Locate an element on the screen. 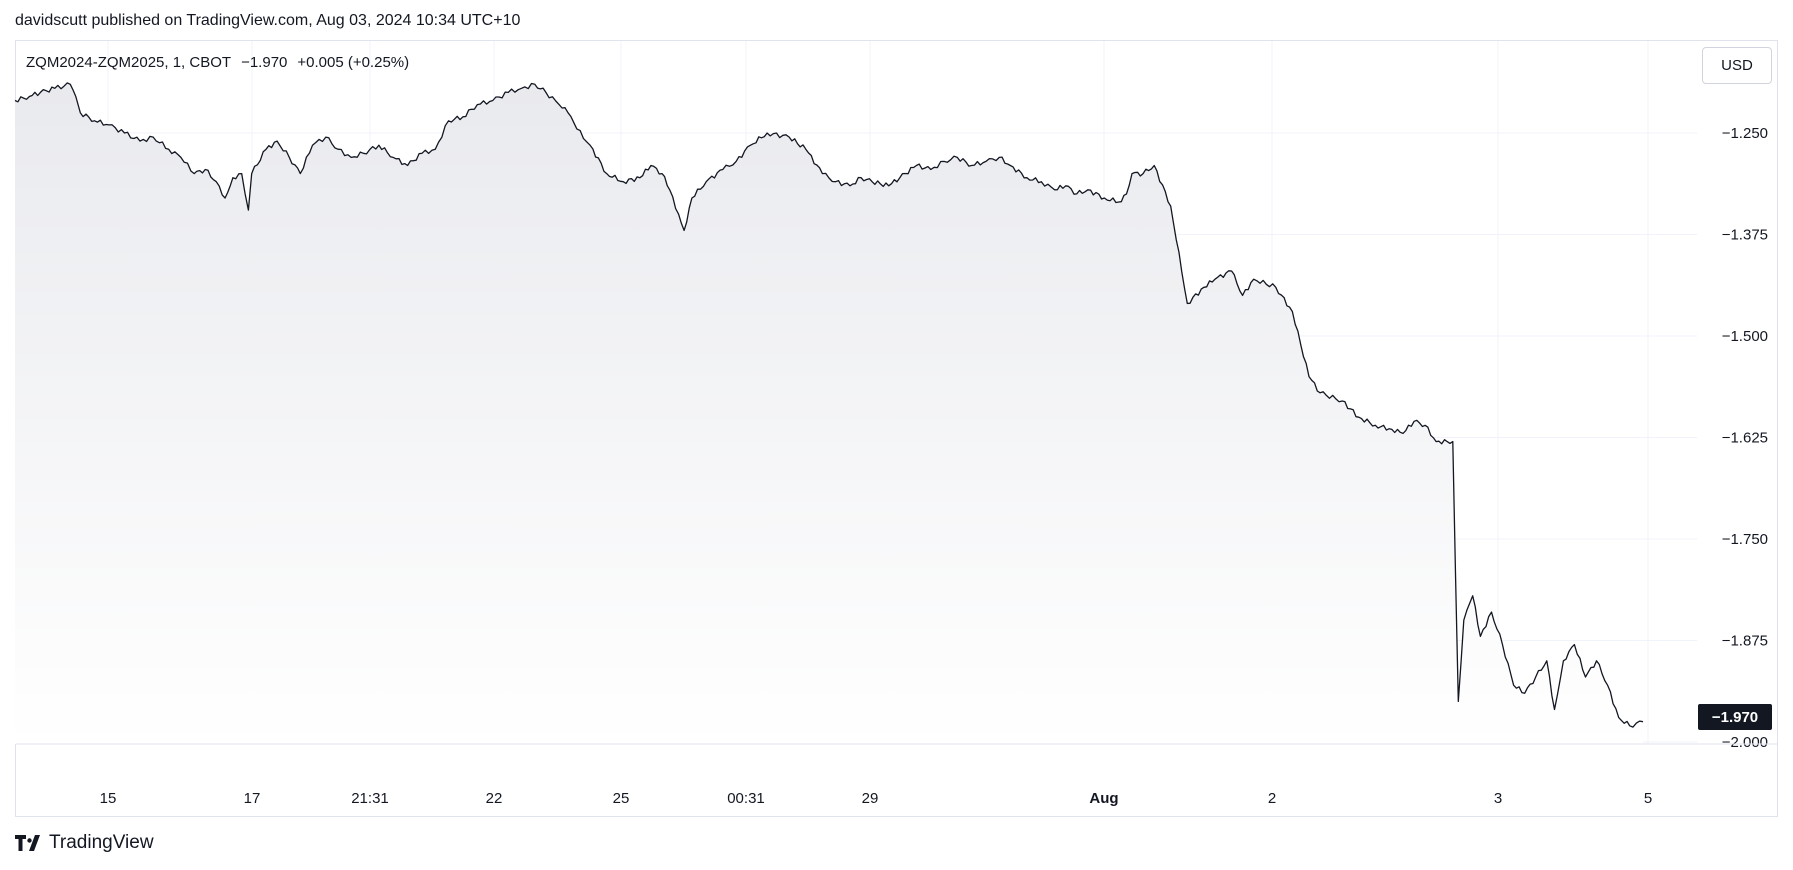 The image size is (1793, 870). currency-button: USD is located at coordinates (1737, 65).